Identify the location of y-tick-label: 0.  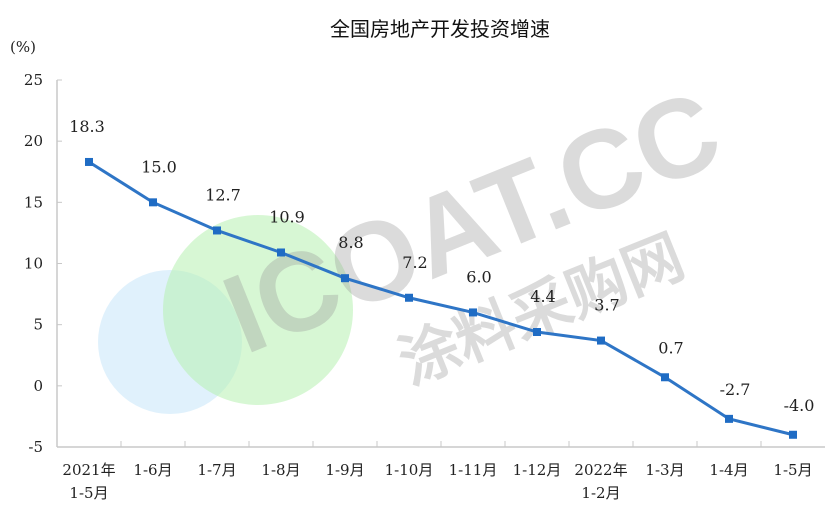
(38, 386).